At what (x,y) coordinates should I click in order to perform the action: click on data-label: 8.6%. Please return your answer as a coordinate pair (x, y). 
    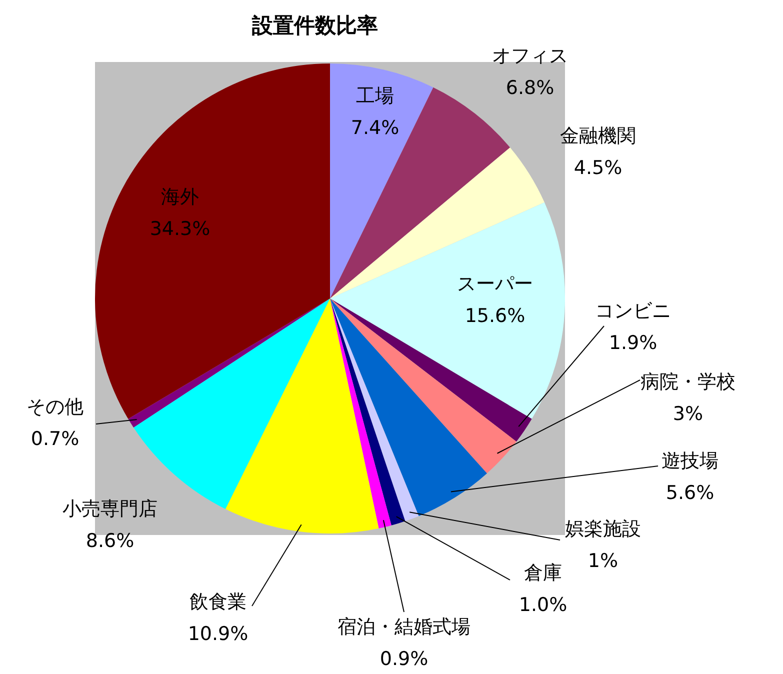
    Looking at the image, I should click on (110, 541).